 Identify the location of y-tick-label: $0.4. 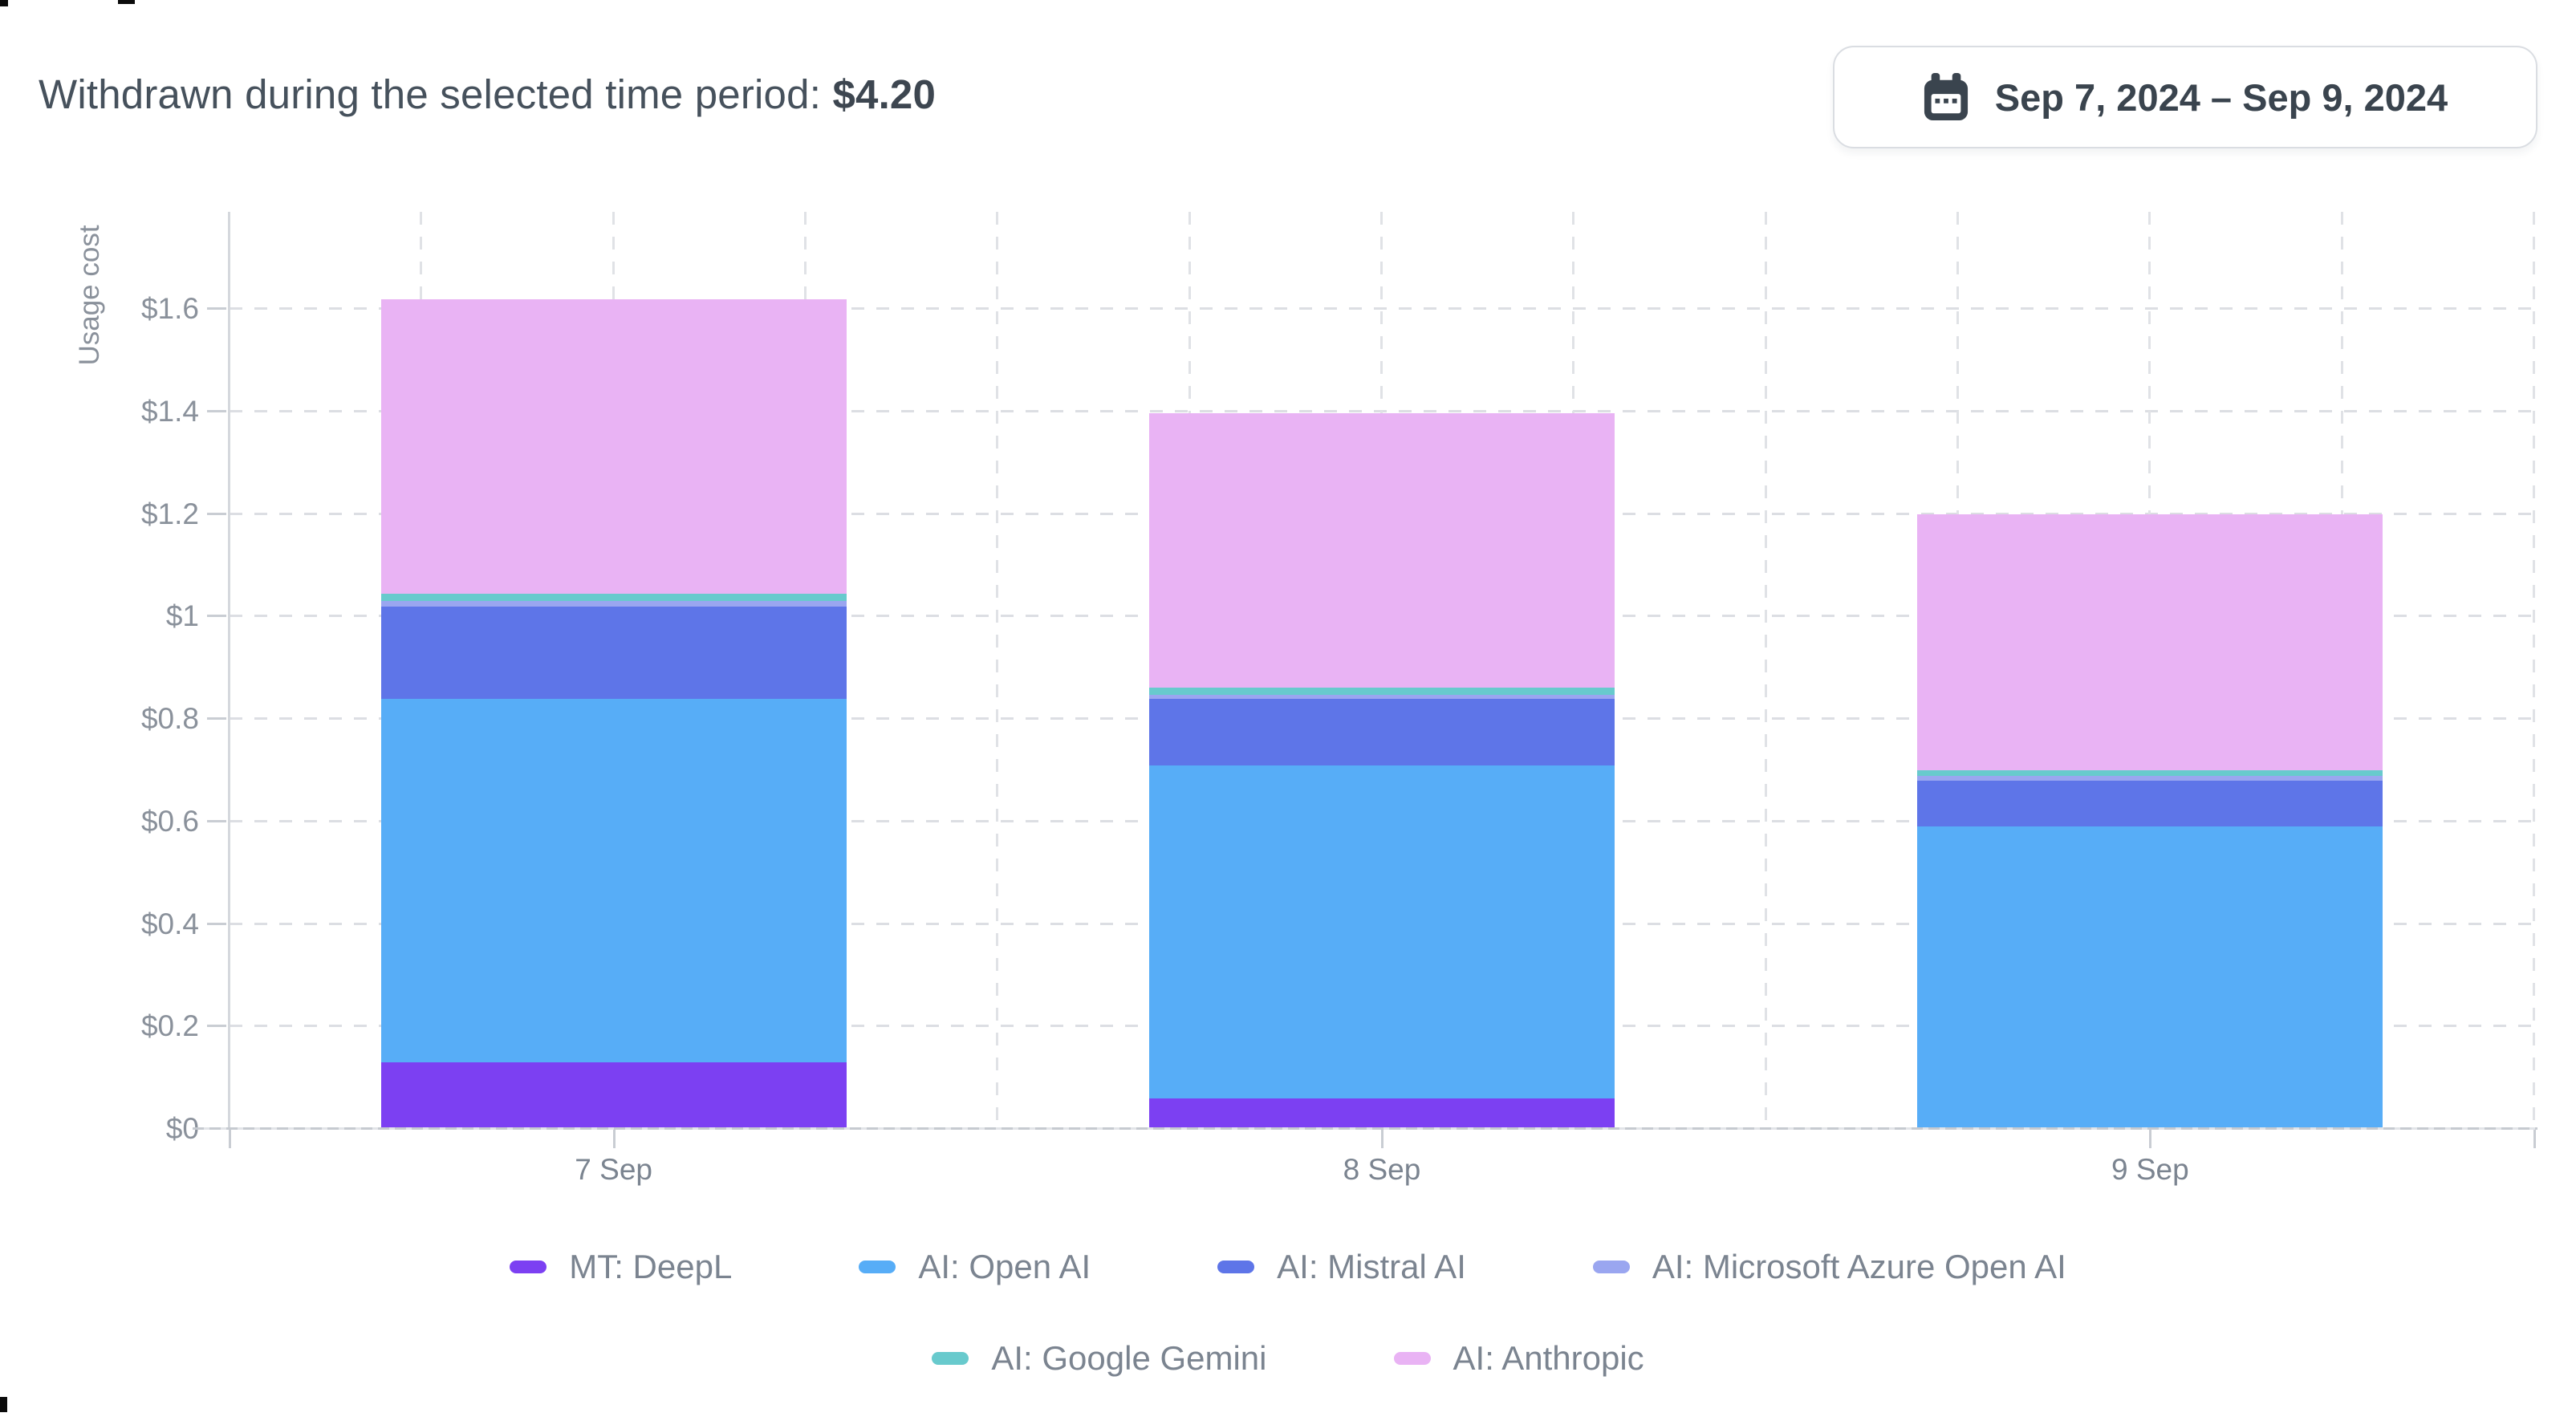
(169, 923).